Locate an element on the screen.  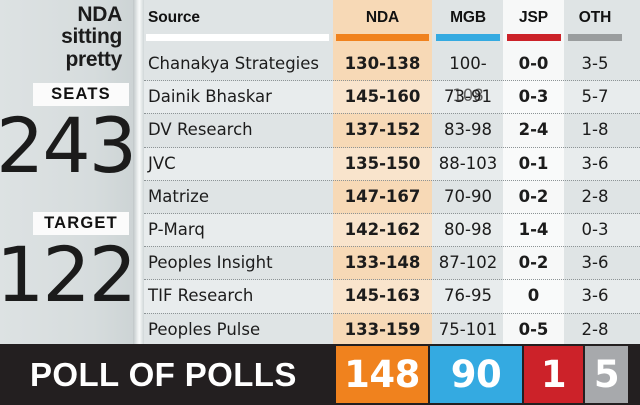
table-row: TIF Research 145-163 76-95 0 3-6 is located at coordinates (392, 296).